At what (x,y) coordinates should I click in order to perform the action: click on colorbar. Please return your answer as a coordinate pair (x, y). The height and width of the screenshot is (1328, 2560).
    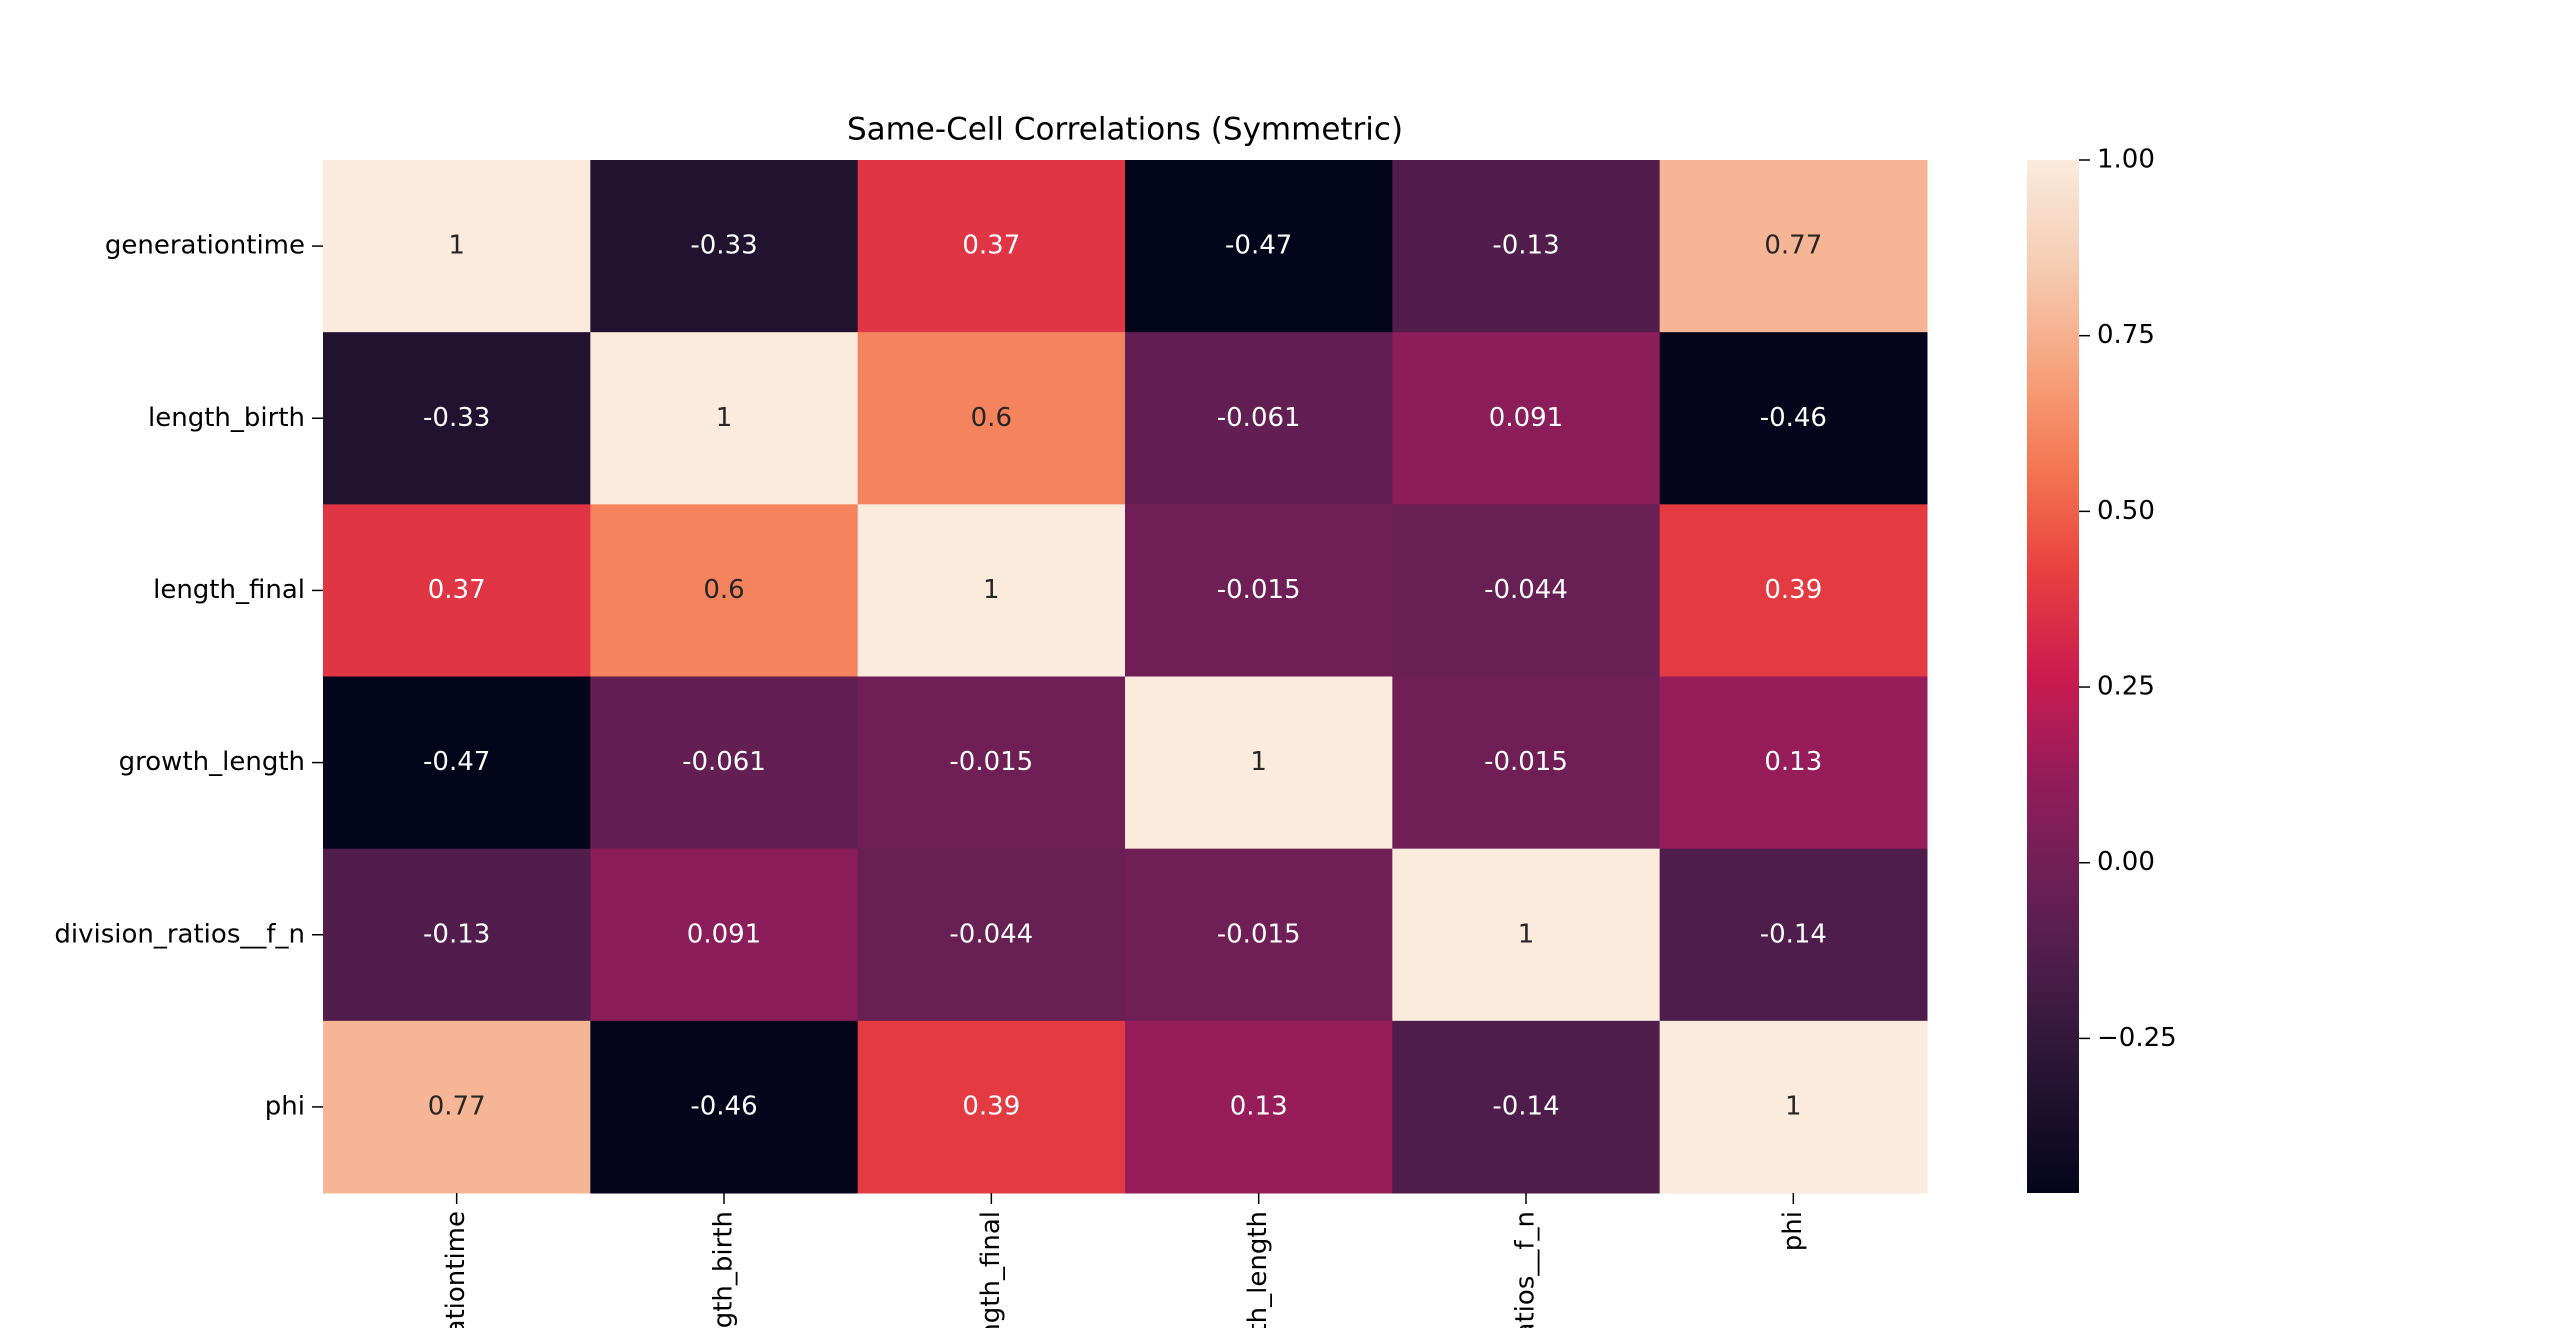
    Looking at the image, I should click on (2053, 676).